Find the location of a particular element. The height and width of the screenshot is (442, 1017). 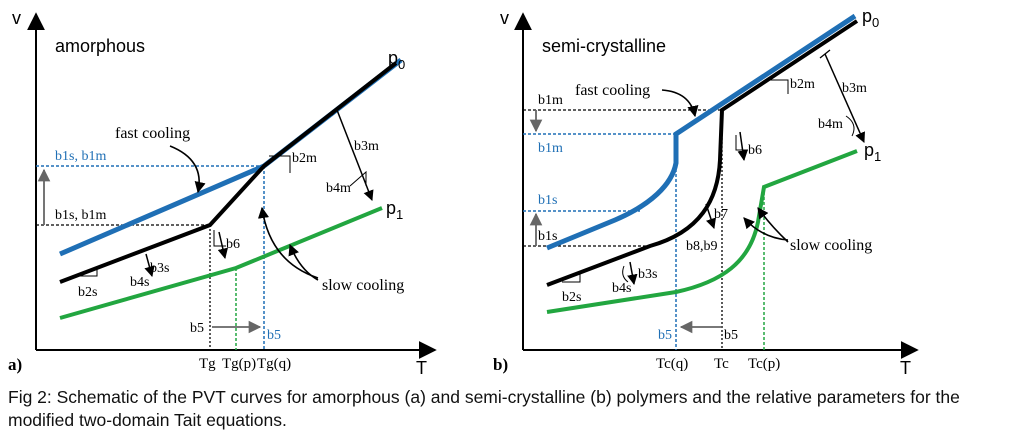

panel-a-p0-label: p0 is located at coordinates (396, 60).